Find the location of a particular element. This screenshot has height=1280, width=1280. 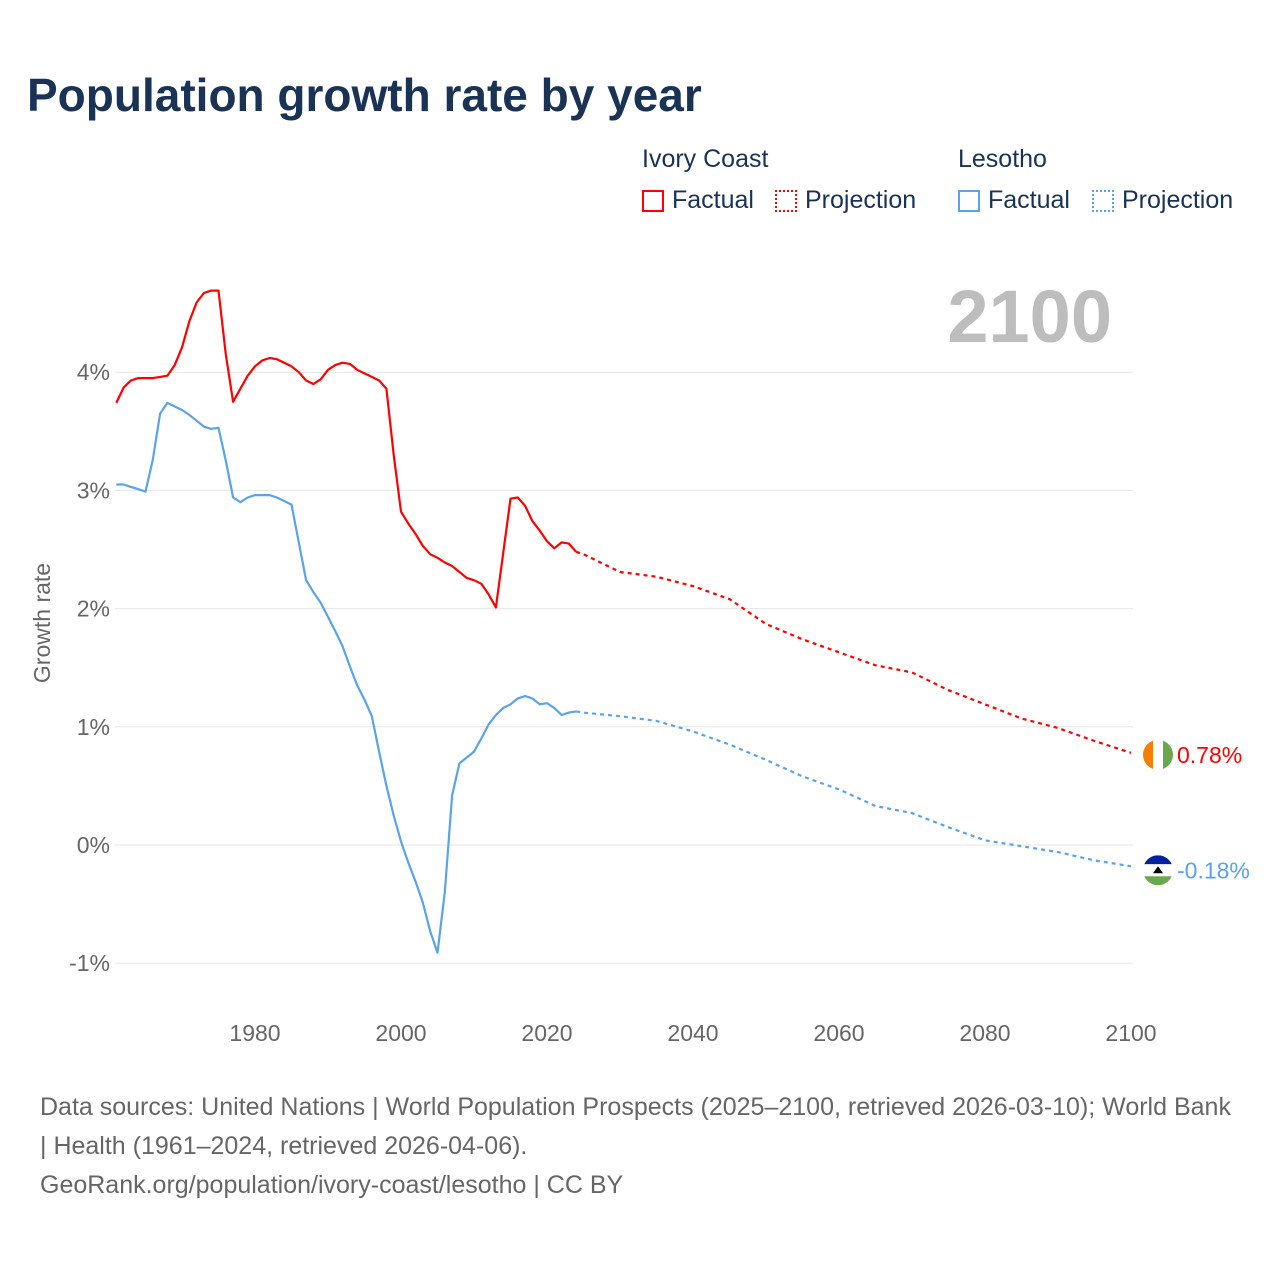

y-axis-label: Growth rate is located at coordinates (42, 623).